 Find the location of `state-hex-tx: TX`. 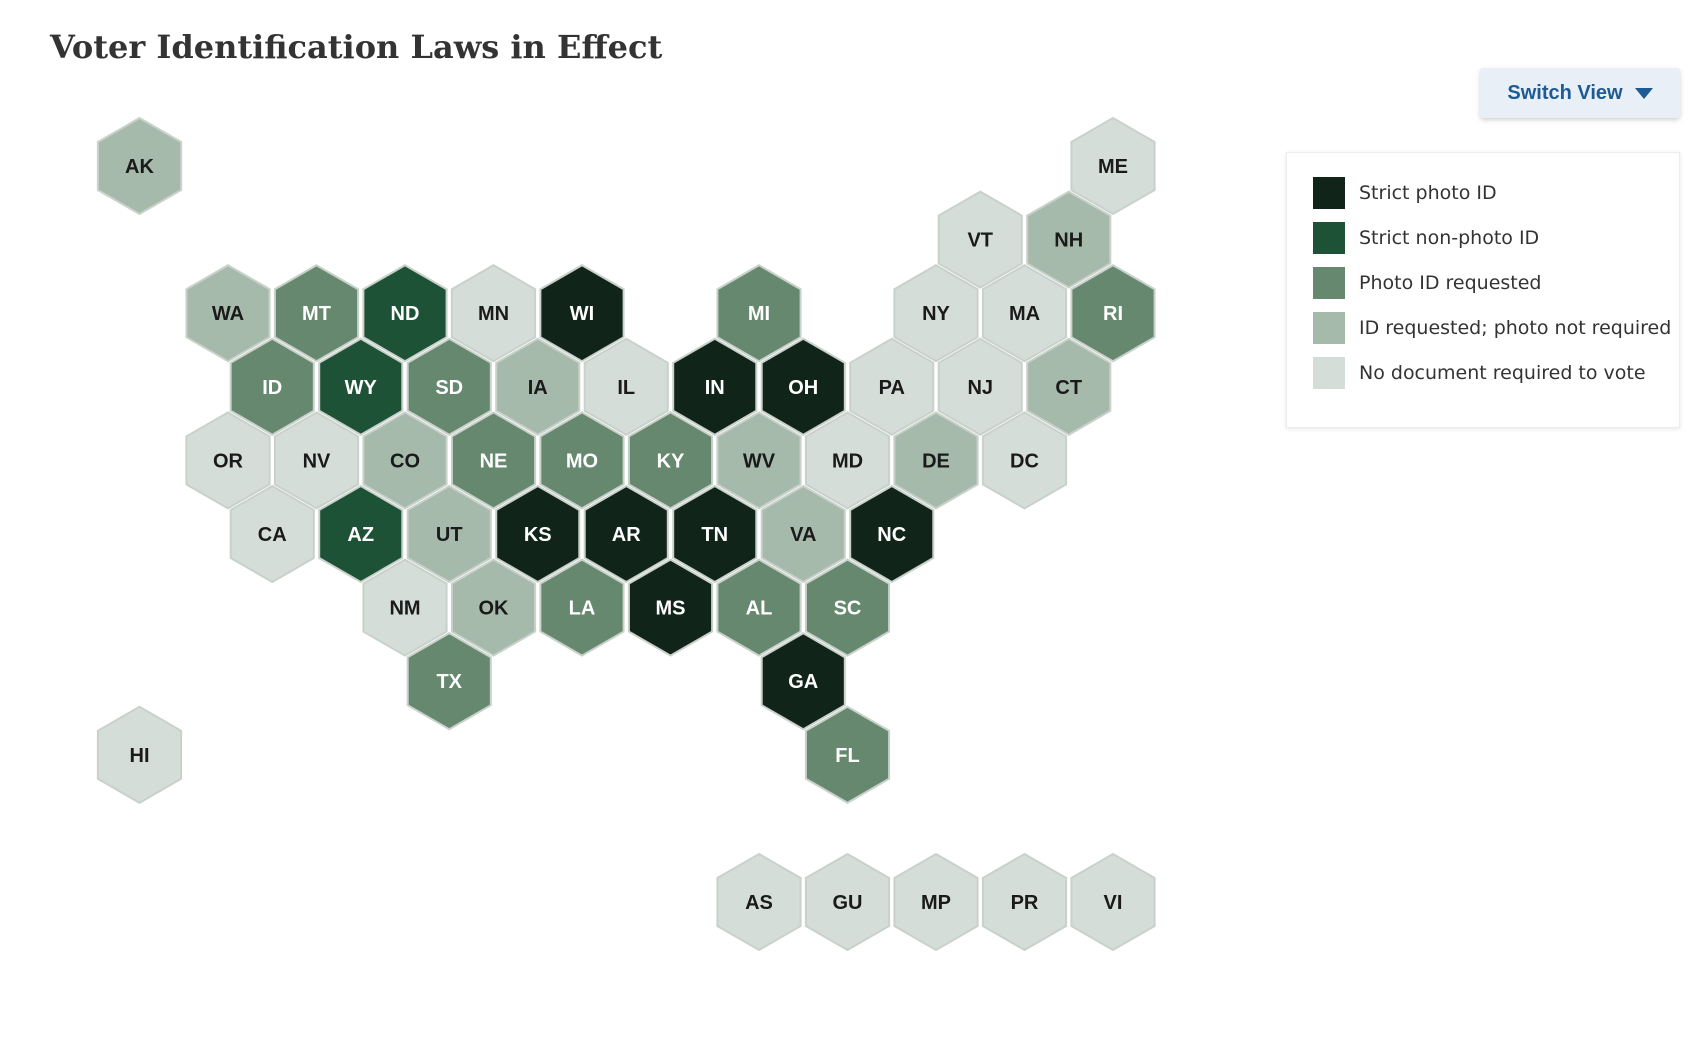

state-hex-tx: TX is located at coordinates (449, 681).